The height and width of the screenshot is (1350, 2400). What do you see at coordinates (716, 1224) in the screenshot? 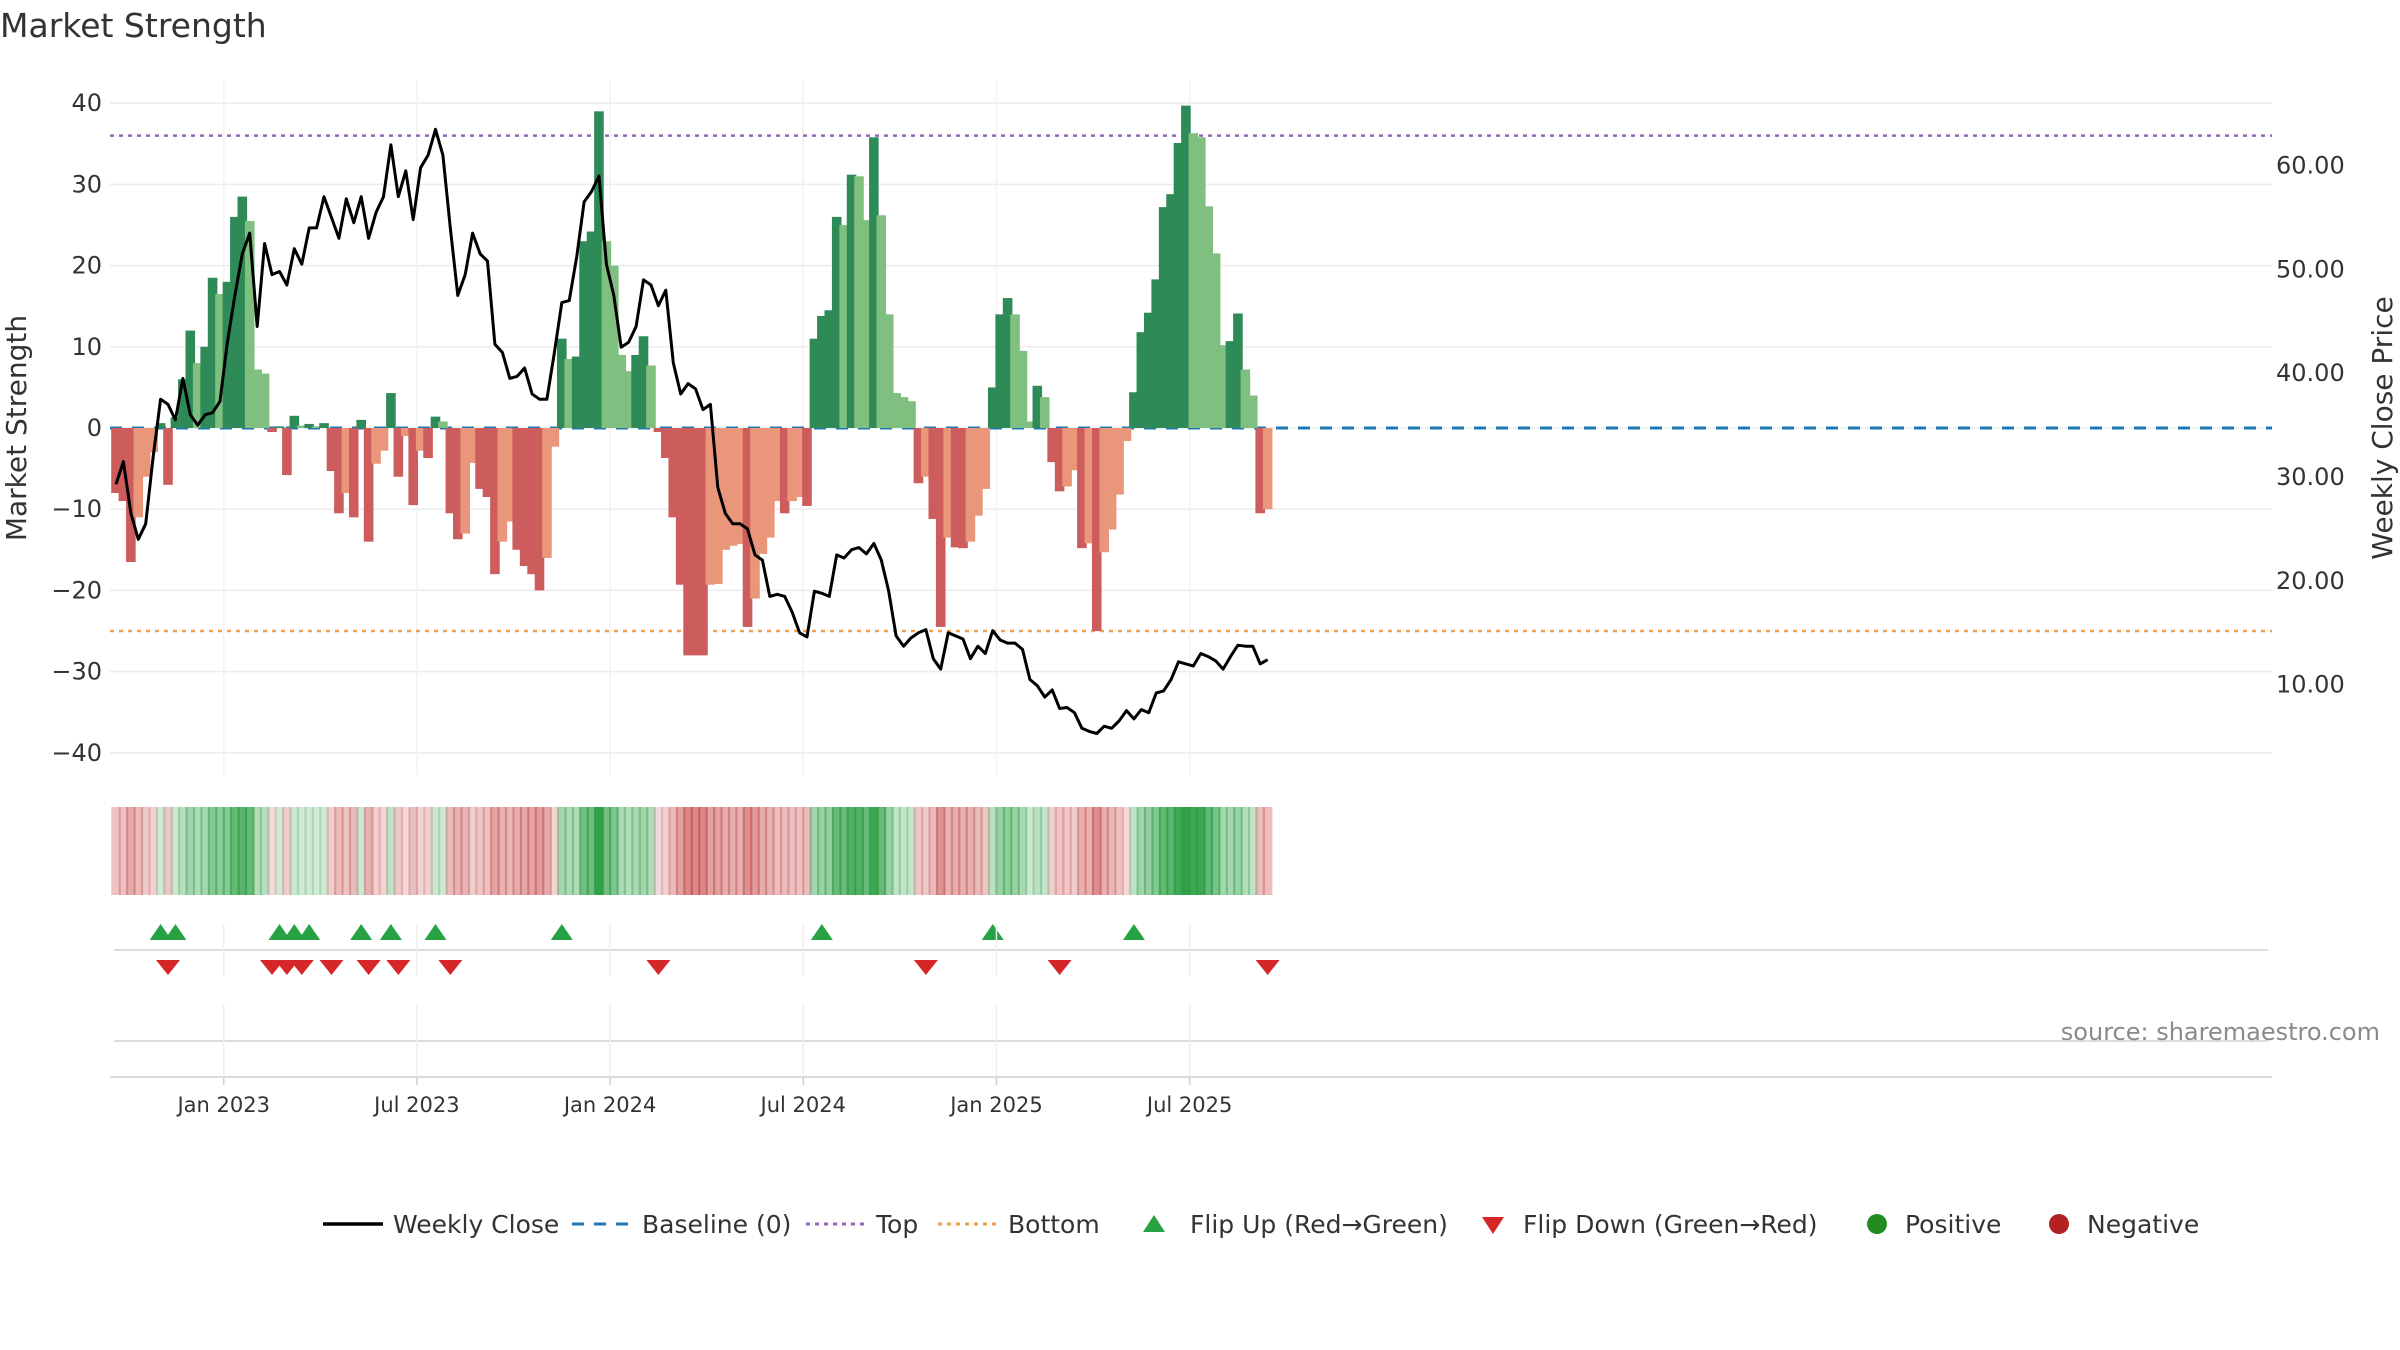
I see `legend-label: Baseline (0)` at bounding box center [716, 1224].